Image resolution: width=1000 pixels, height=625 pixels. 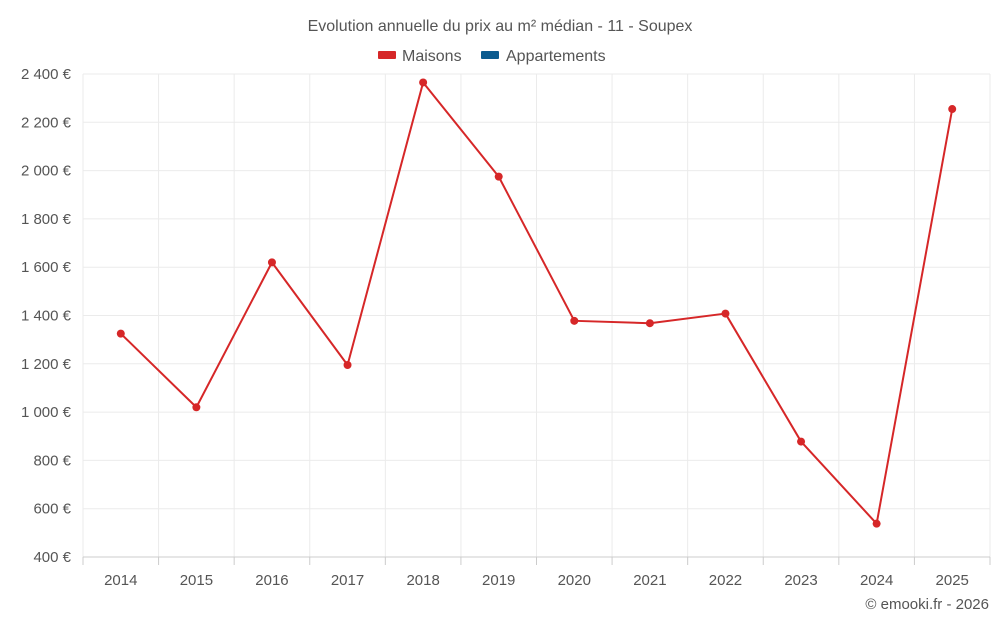 What do you see at coordinates (52, 557) in the screenshot?
I see `y-tick-label: 400 €` at bounding box center [52, 557].